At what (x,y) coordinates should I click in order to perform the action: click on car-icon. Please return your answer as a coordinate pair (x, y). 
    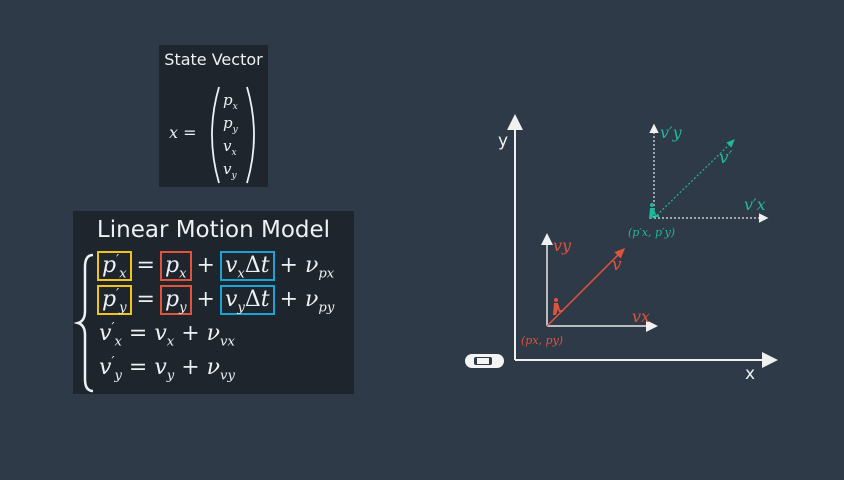
    Looking at the image, I should click on (484, 361).